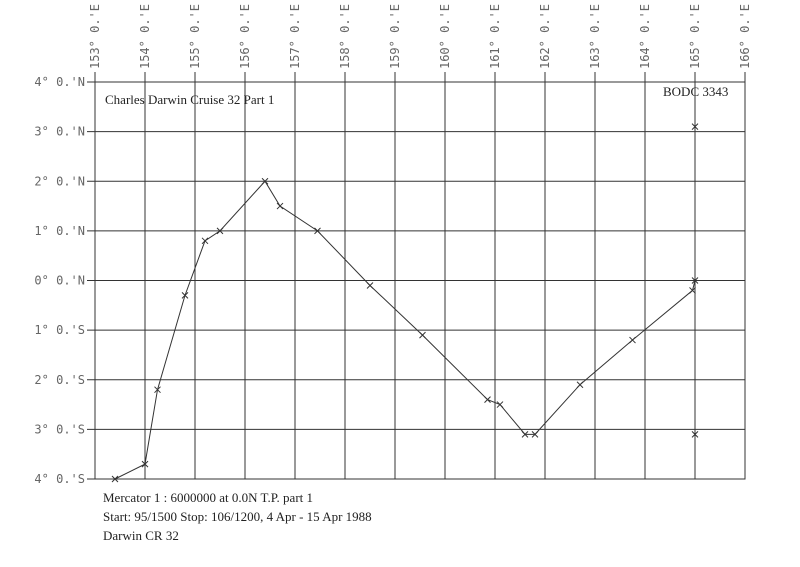 The width and height of the screenshot is (800, 567). Describe the element at coordinates (59, 281) in the screenshot. I see `y-tick-label: 0° 0.'N` at that location.